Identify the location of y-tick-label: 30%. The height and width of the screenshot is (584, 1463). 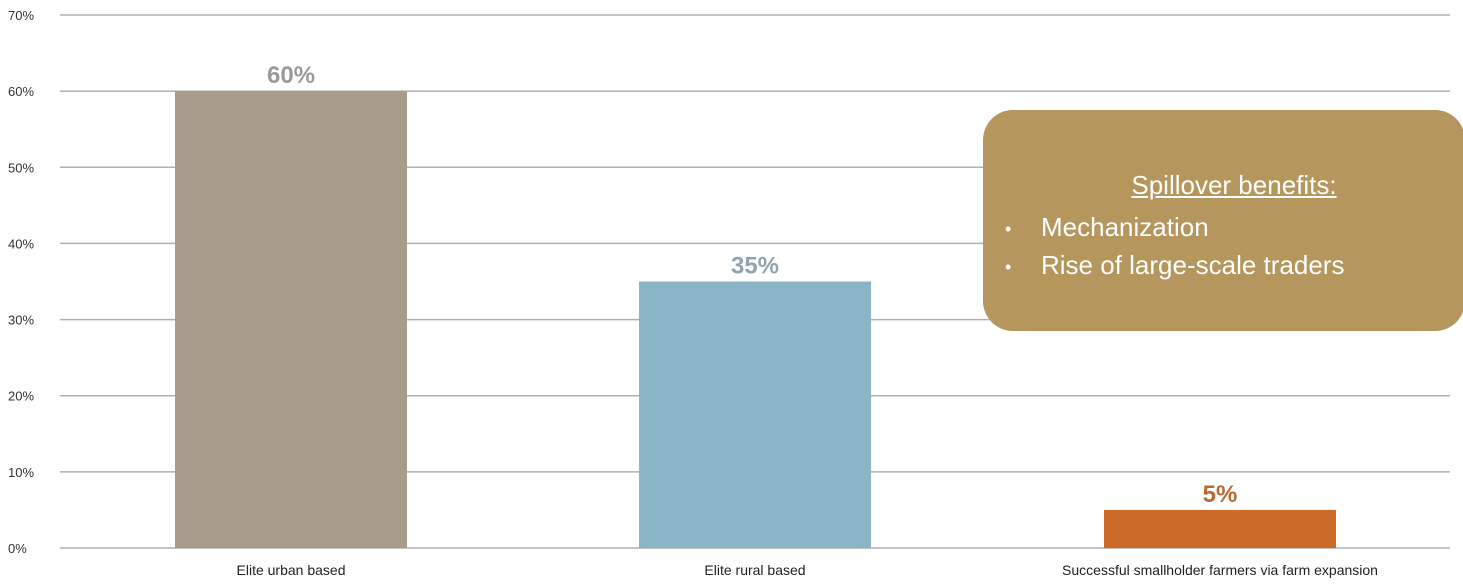
(21, 320).